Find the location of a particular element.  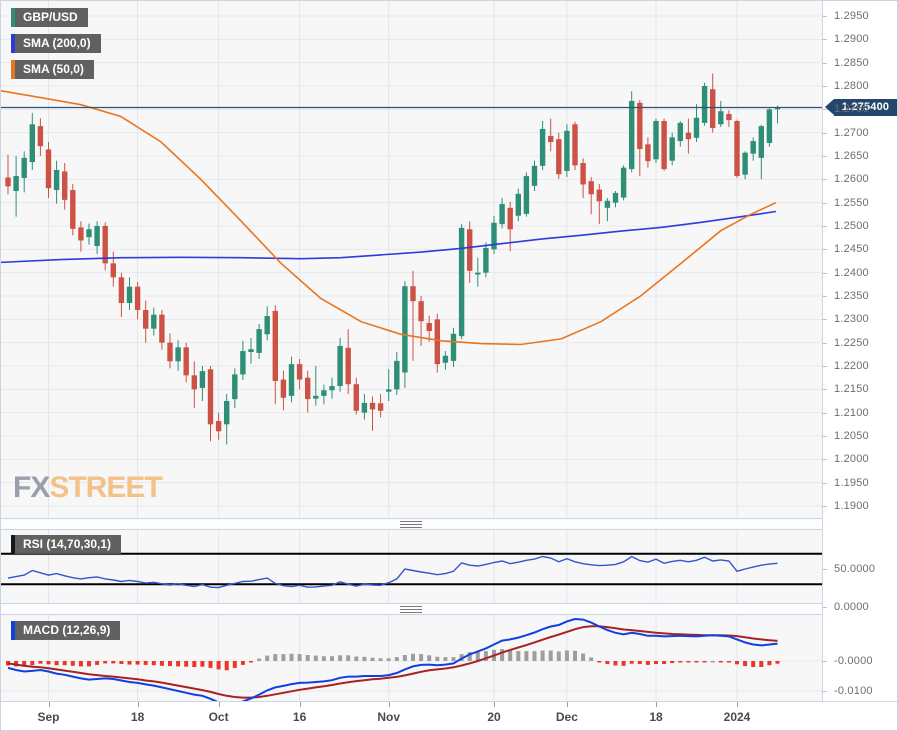

price-axis-label: 1.2150 is located at coordinates (851, 389).